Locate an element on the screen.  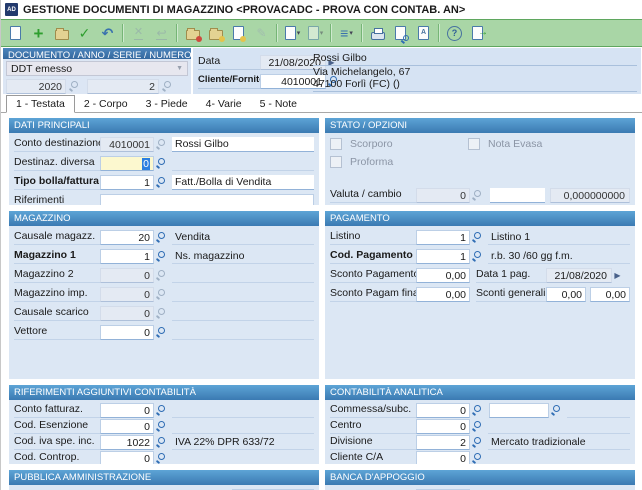
import-document-red-button is located at coordinates (192, 33).